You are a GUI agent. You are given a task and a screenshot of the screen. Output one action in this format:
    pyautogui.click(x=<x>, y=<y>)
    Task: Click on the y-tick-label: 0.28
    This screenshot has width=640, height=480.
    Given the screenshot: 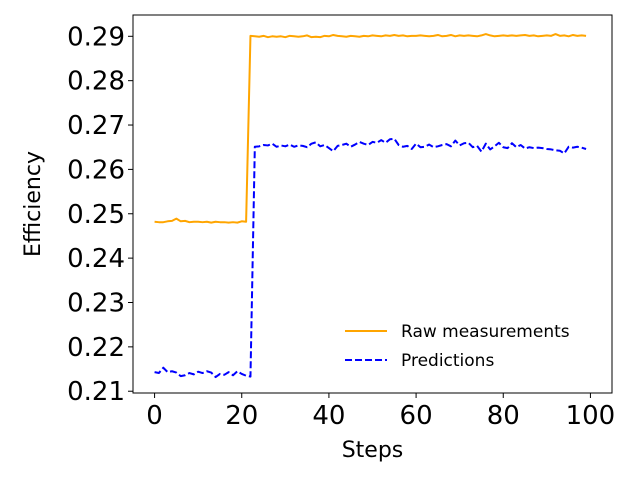 What is the action you would take?
    pyautogui.click(x=96, y=82)
    